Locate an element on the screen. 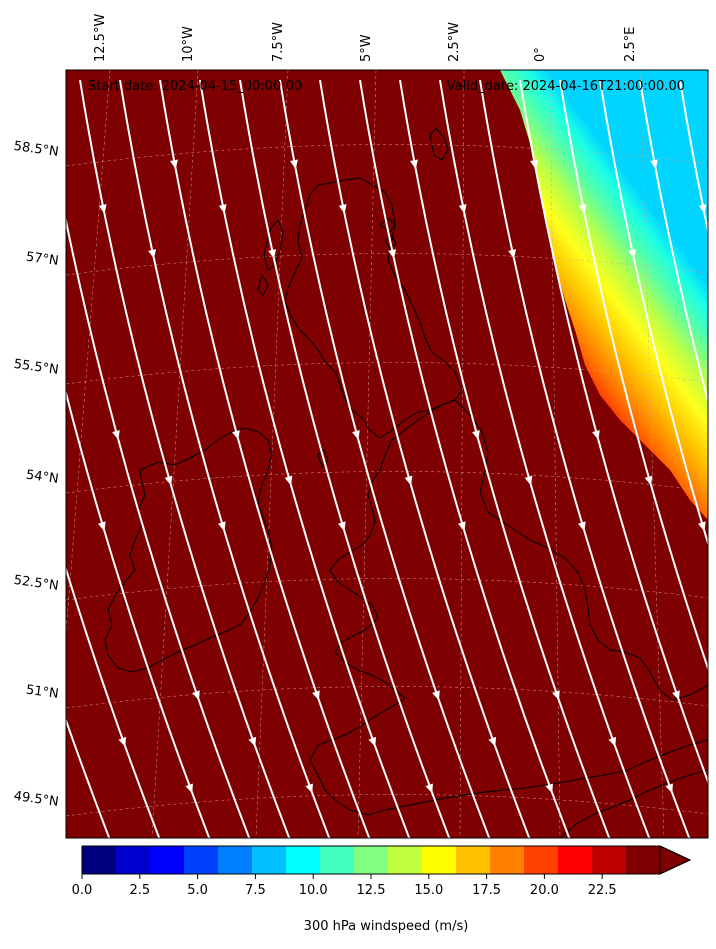 The image size is (716, 949). lon-label: 2.5°W is located at coordinates (454, 42).